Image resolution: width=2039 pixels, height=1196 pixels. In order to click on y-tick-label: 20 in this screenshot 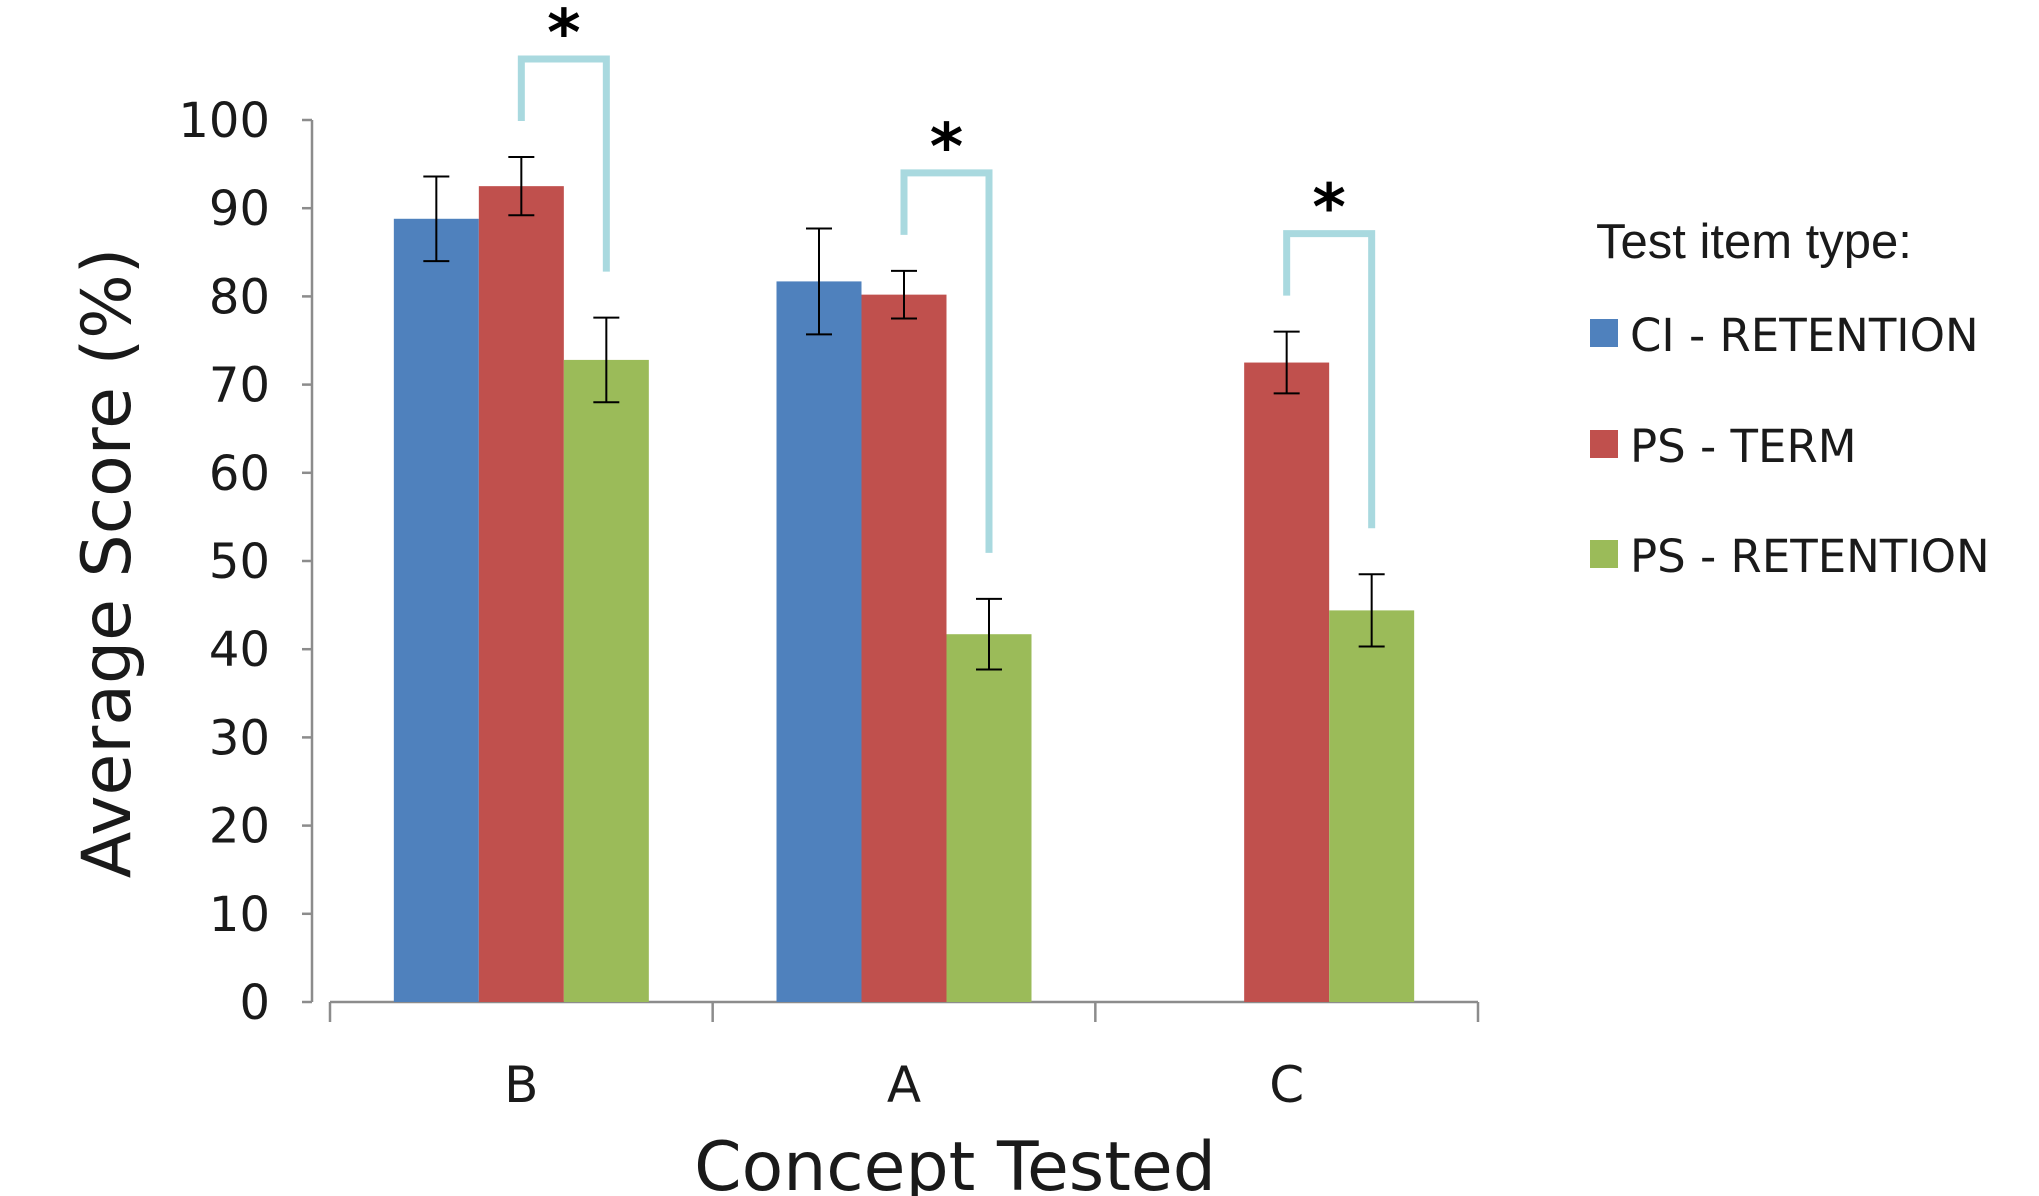, I will do `click(239, 827)`.